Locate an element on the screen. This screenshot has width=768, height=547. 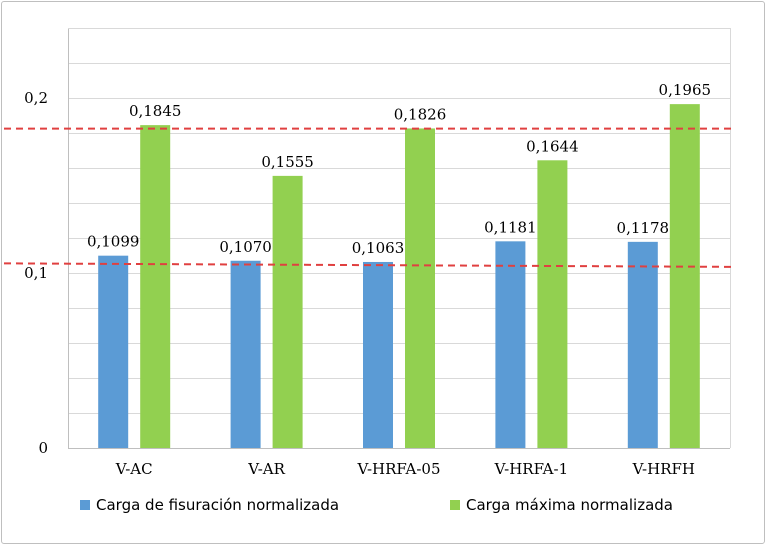
x-category-label: V-AC is located at coordinates (134, 469).